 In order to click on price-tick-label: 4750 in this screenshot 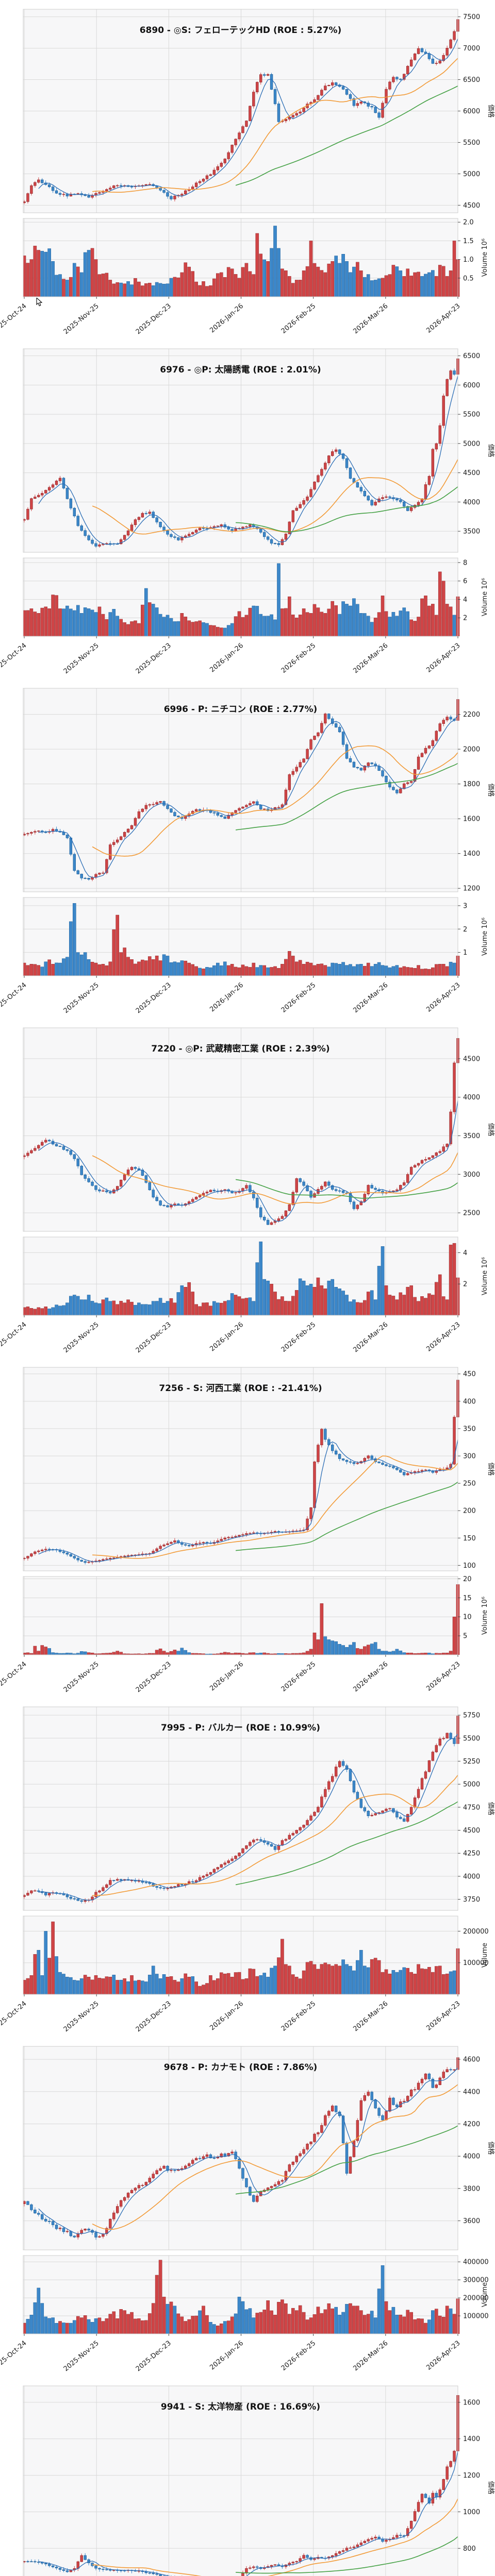, I will do `click(472, 1807)`.